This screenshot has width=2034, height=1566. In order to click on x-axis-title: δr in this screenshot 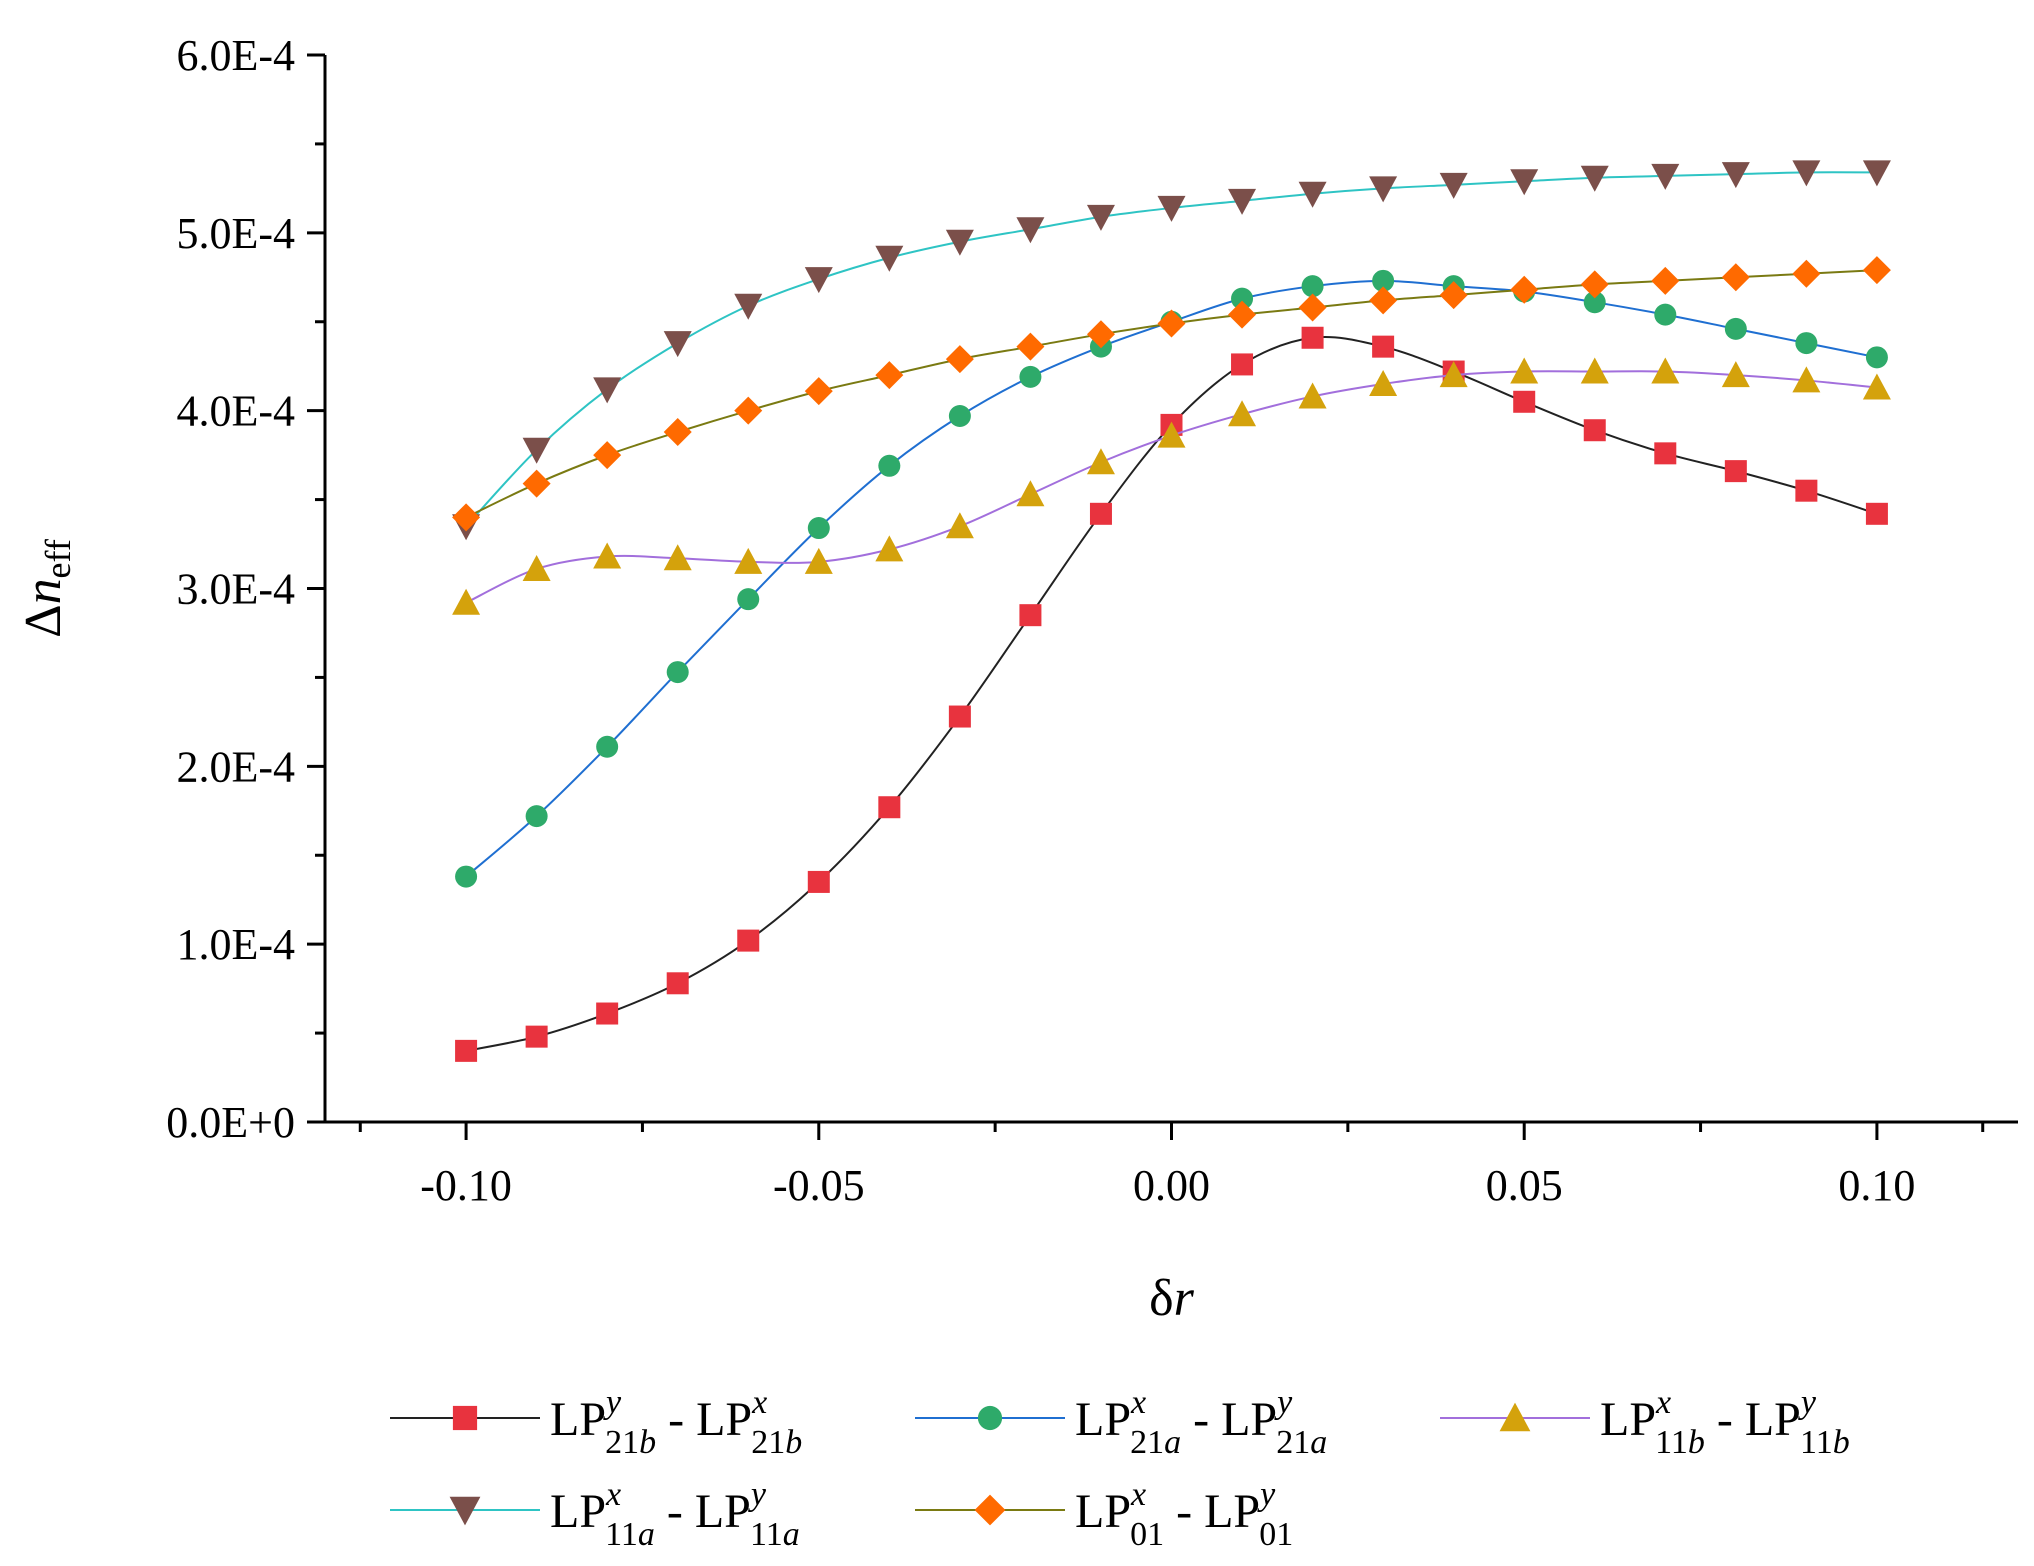, I will do `click(1172, 1298)`.